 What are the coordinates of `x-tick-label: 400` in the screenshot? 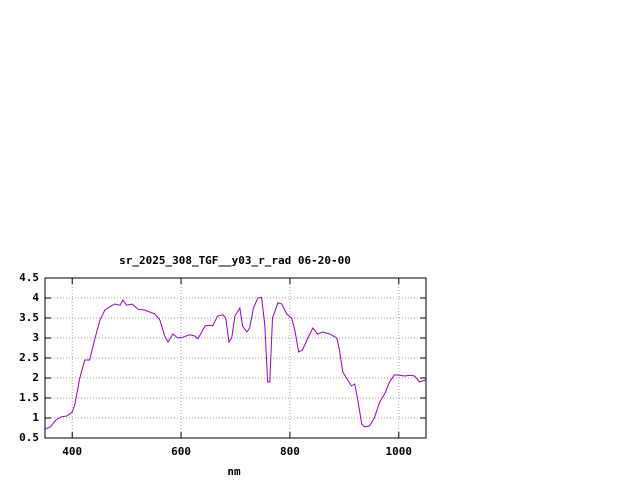 It's located at (72, 451).